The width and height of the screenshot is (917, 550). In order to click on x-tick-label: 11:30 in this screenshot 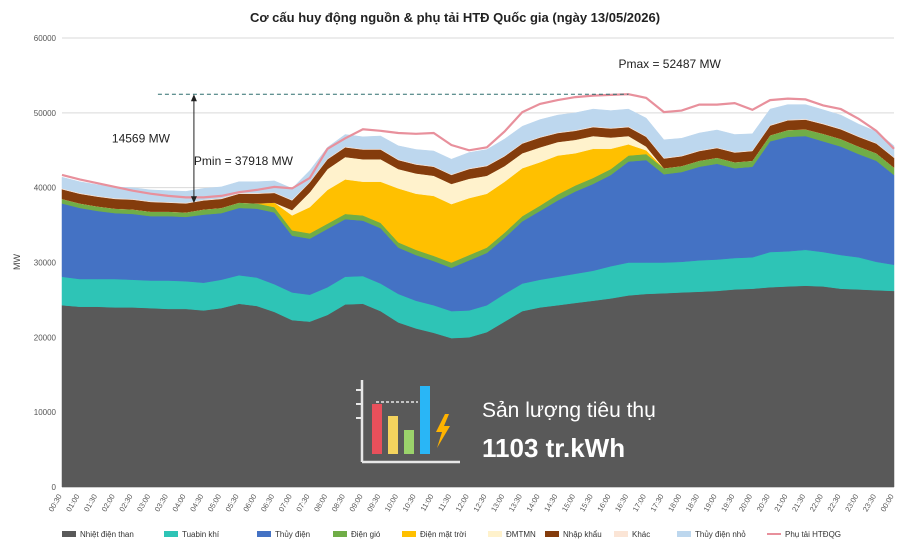, I will do `click(444, 502)`.